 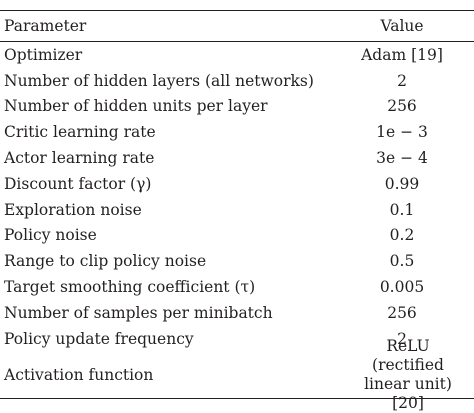 I want to click on table-row: Number of hidden units per layer 256, so click(x=237, y=107).